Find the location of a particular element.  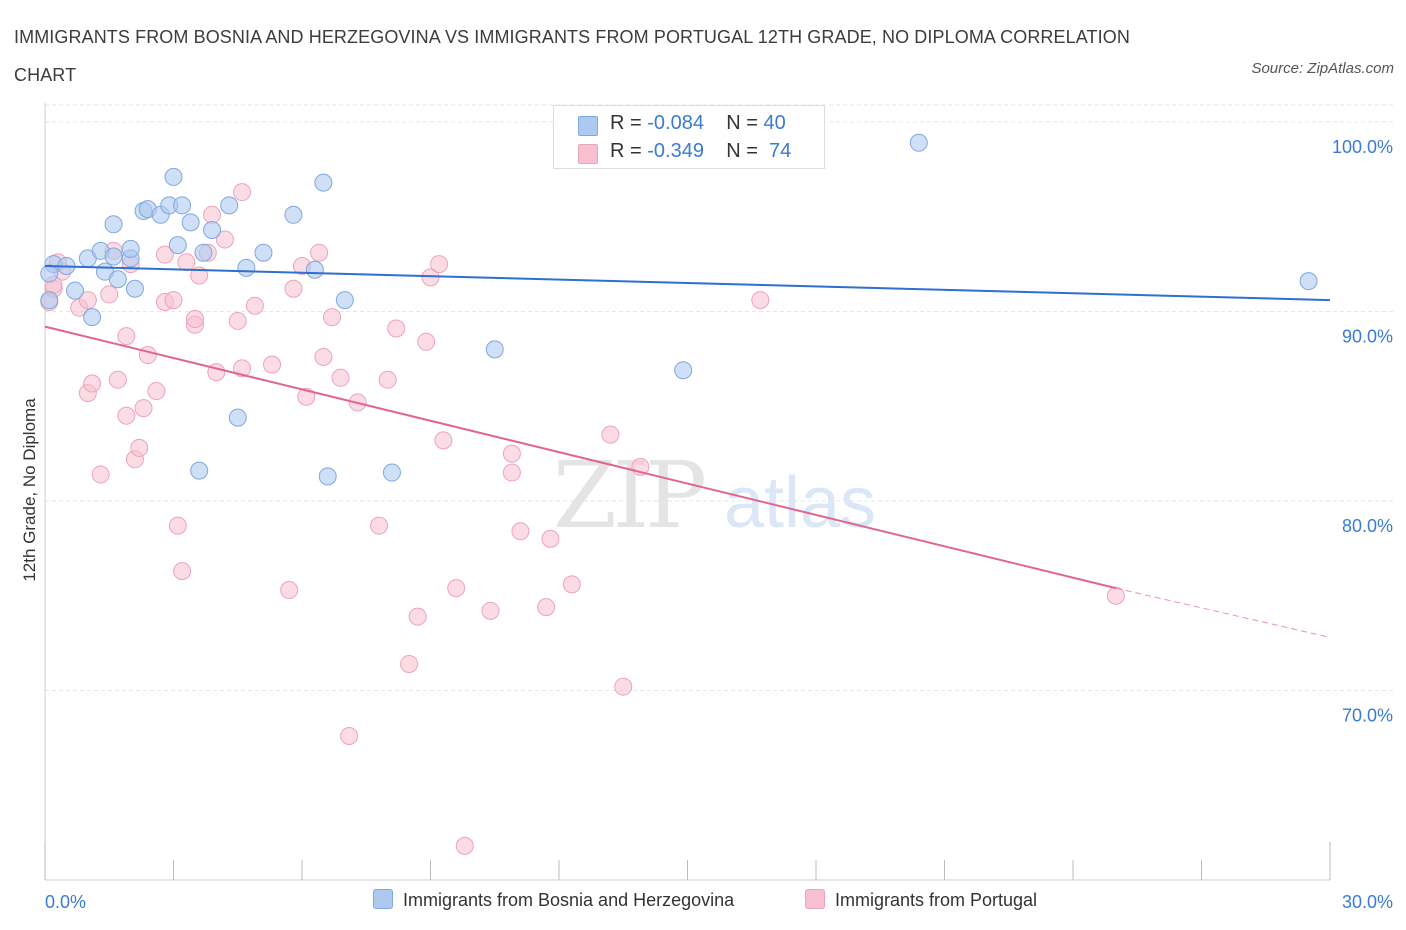

legend-label-portugal: Immigrants from Portugal is located at coordinates (936, 900).